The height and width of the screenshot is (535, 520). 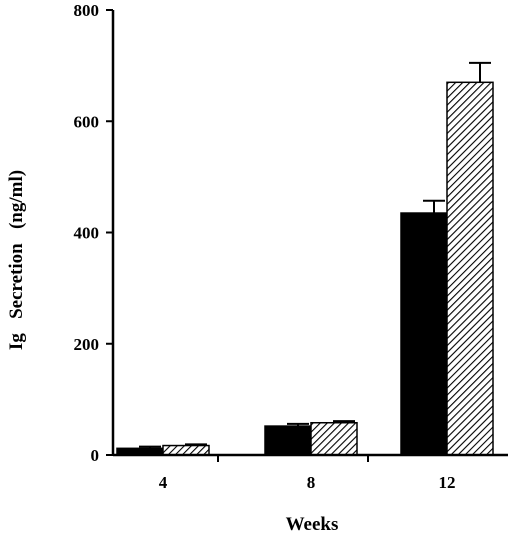 I want to click on x-tick-label-4: 4, so click(x=163, y=482).